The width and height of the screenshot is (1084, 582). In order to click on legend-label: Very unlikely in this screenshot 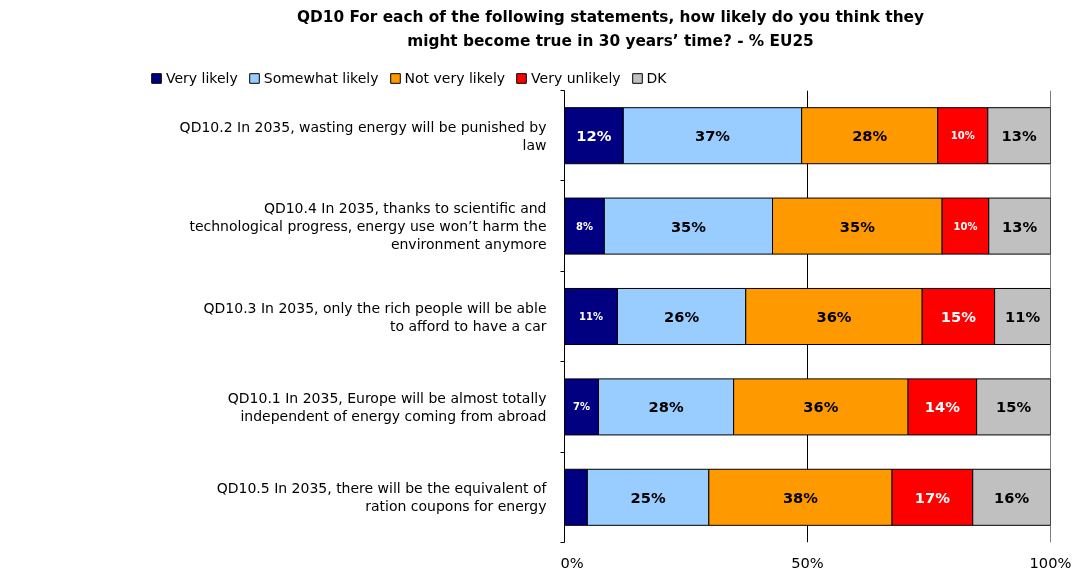, I will do `click(576, 78)`.